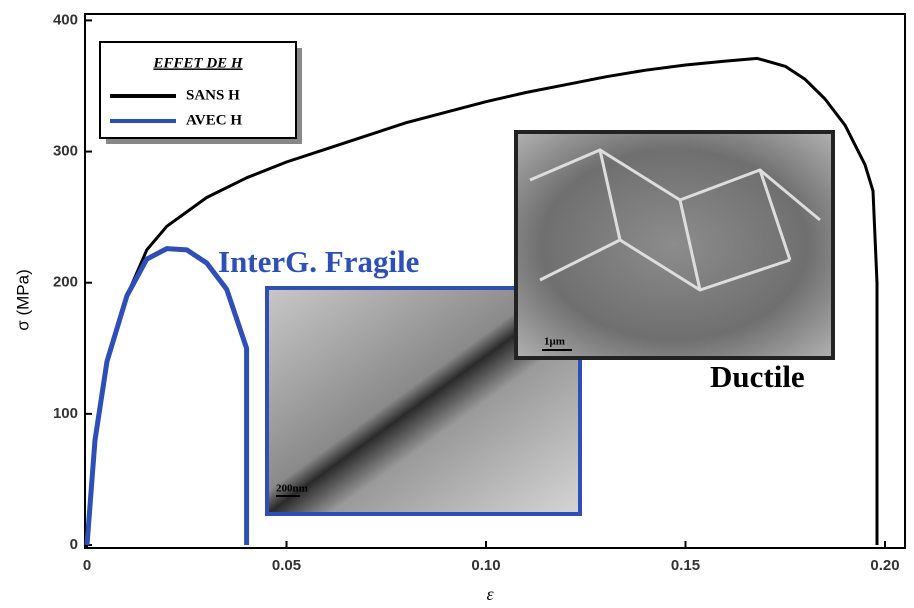 The height and width of the screenshot is (608, 914). Describe the element at coordinates (490, 593) in the screenshot. I see `x-axis-label: ε` at that location.